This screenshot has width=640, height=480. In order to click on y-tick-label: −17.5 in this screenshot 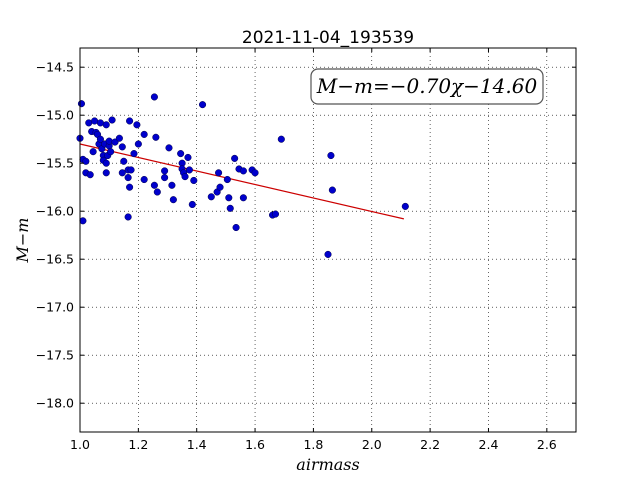, I will do `click(55, 355)`.